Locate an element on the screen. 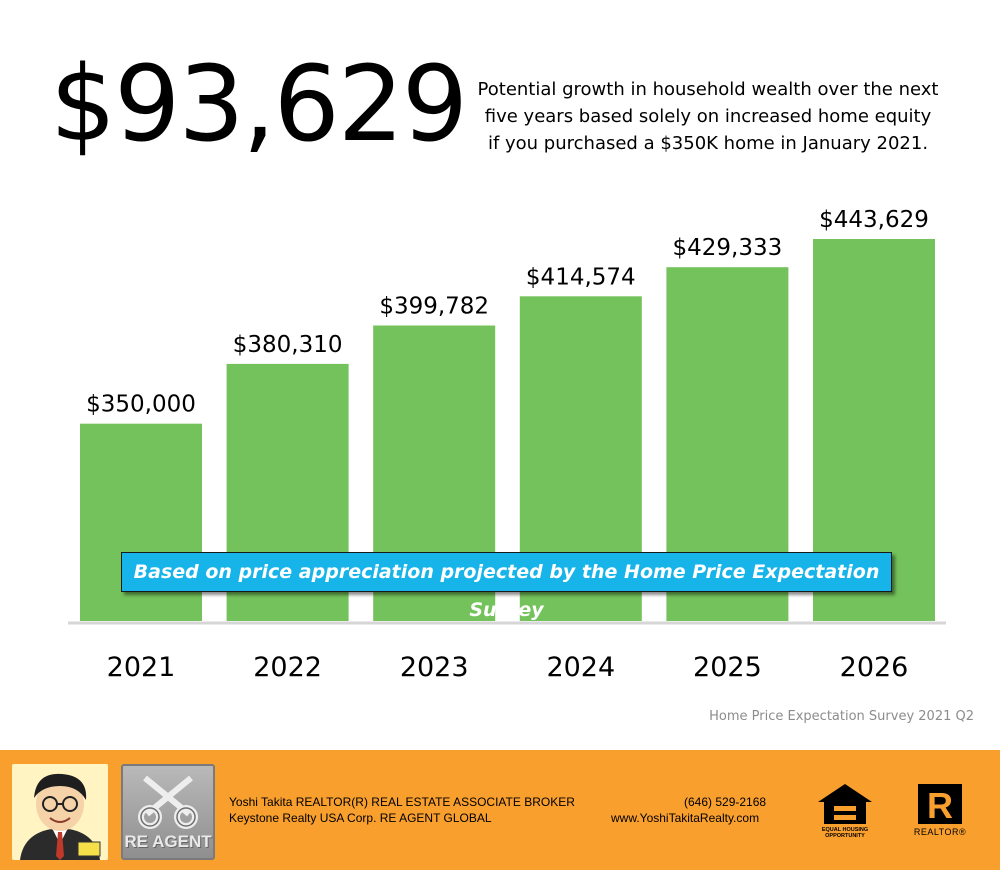  re-agent-logo-text: RE AGENT is located at coordinates (168, 841).